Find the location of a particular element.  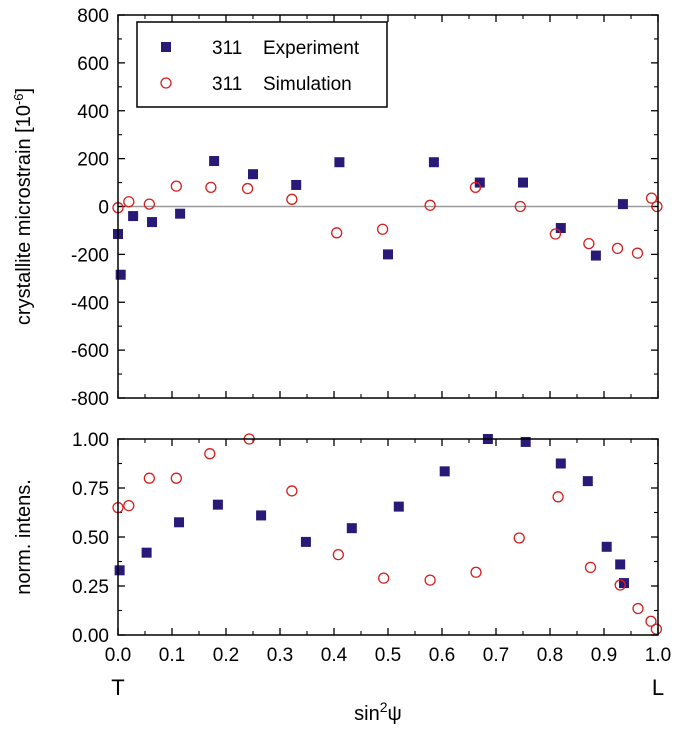

microstrain-ytick-labels: -800 -600 -400 -200 0 200 400 600 800 is located at coordinates (90, 208).